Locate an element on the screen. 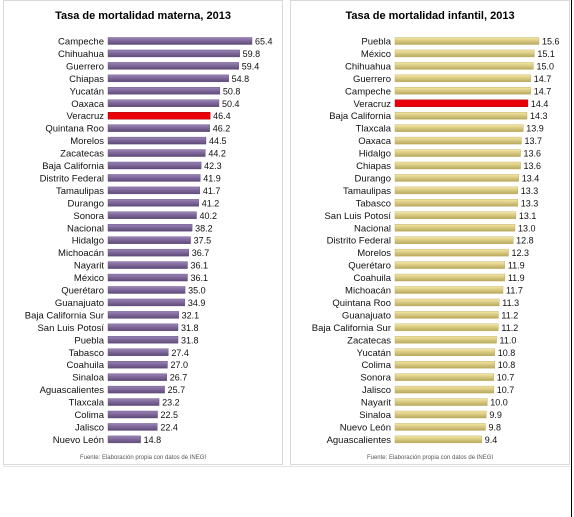 This screenshot has height=517, width=574. category-label: Puebla is located at coordinates (376, 42).